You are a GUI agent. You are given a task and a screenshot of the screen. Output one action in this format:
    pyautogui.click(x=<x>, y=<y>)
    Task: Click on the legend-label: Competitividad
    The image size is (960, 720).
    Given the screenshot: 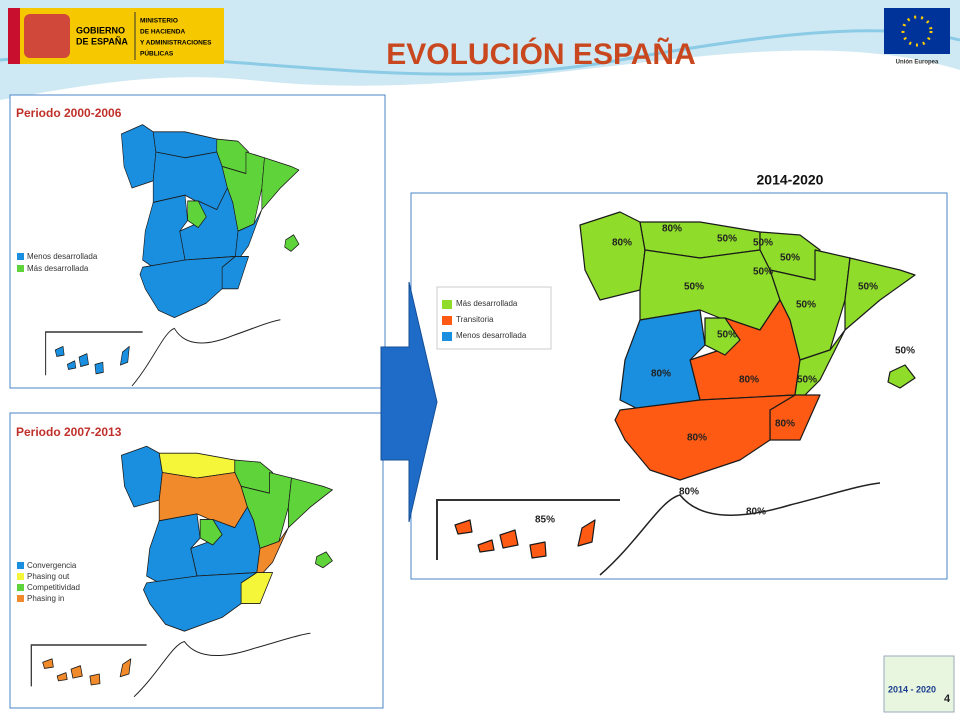 What is the action you would take?
    pyautogui.click(x=53, y=587)
    